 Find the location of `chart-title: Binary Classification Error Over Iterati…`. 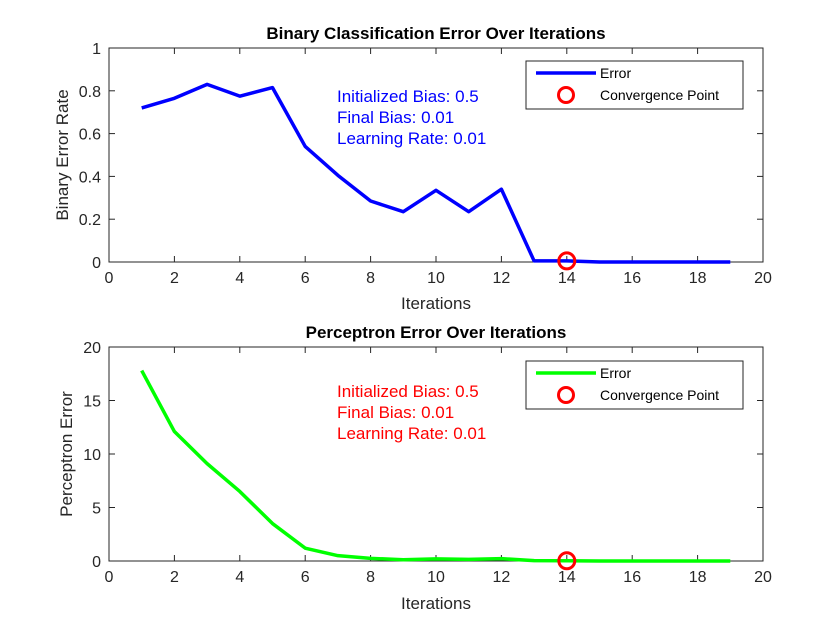

chart-title: Binary Classification Error Over Iterati… is located at coordinates (435, 33).